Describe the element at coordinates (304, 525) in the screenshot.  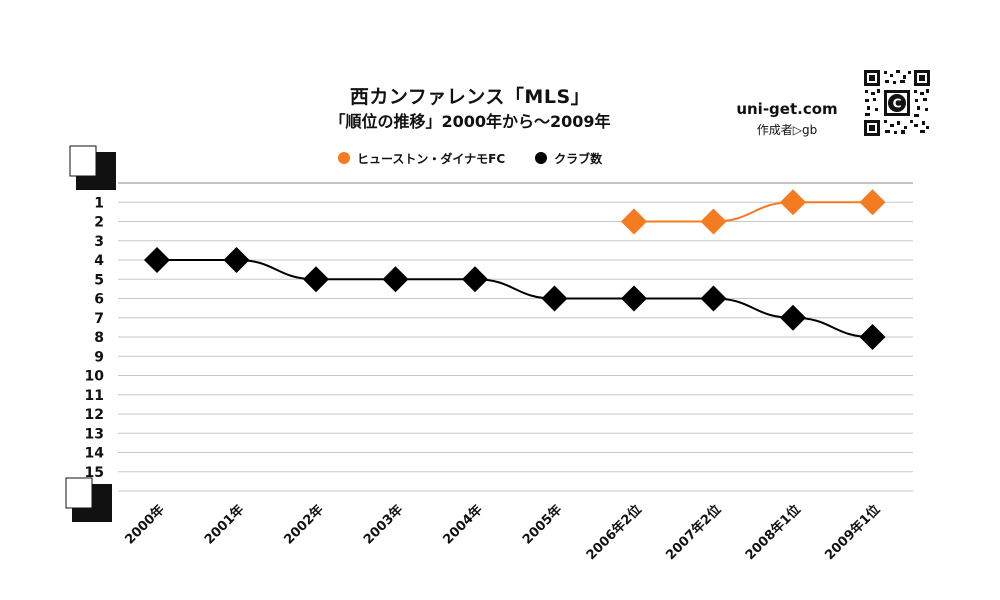
I see `x-tick-label: 2002年` at that location.